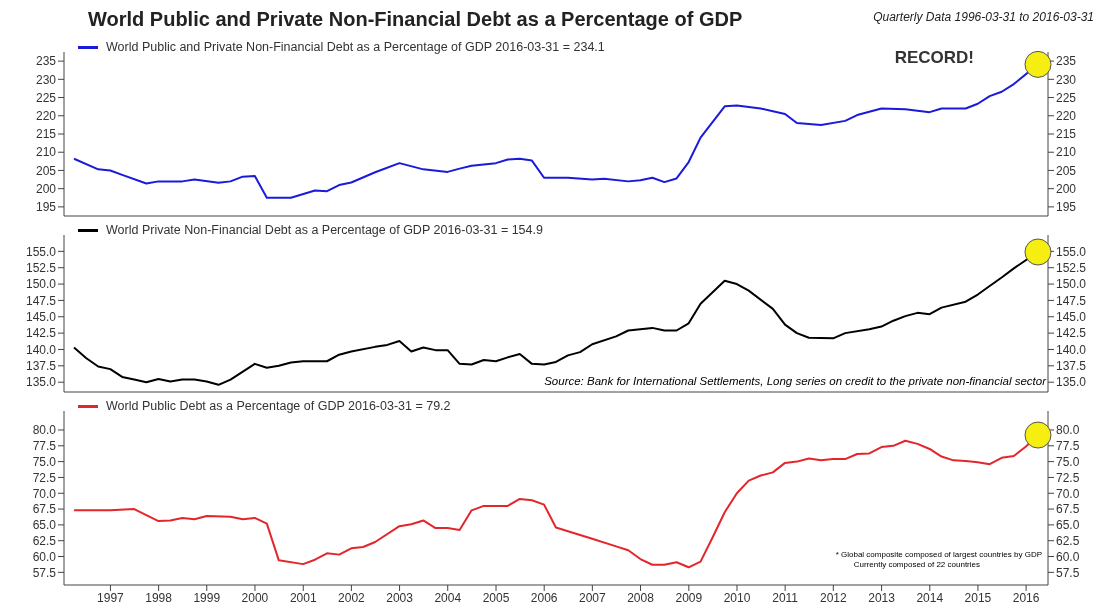 The image size is (1112, 613). What do you see at coordinates (1071, 366) in the screenshot?
I see `y2-tick-label: 137.5` at bounding box center [1071, 366].